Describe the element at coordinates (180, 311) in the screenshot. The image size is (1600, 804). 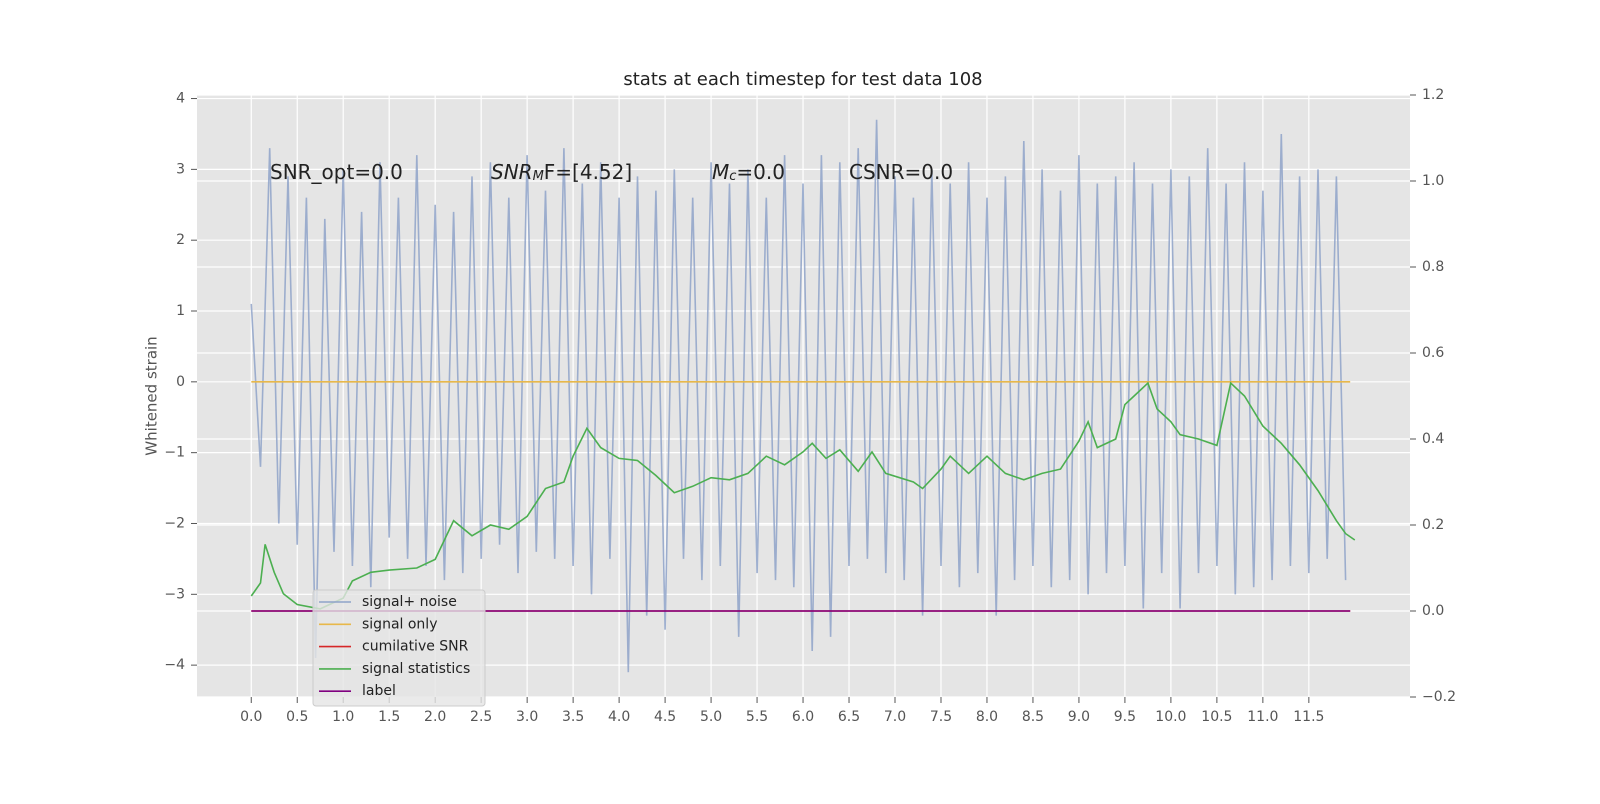
I see `y-tick-label: 1` at that location.